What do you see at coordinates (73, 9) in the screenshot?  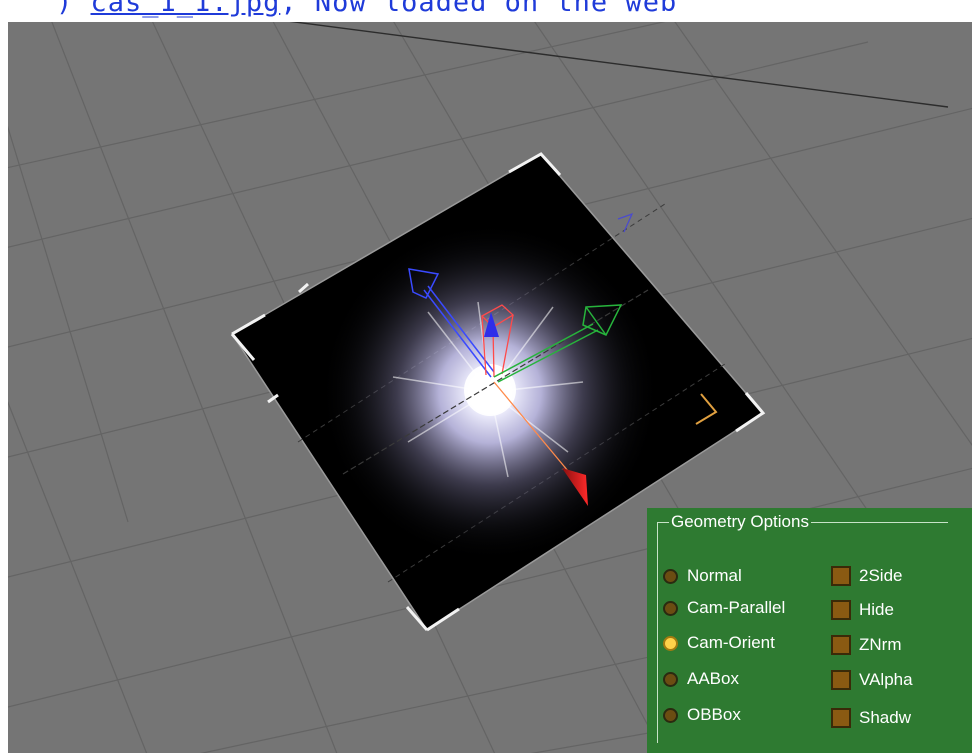 I see `caption-prefix: )` at bounding box center [73, 9].